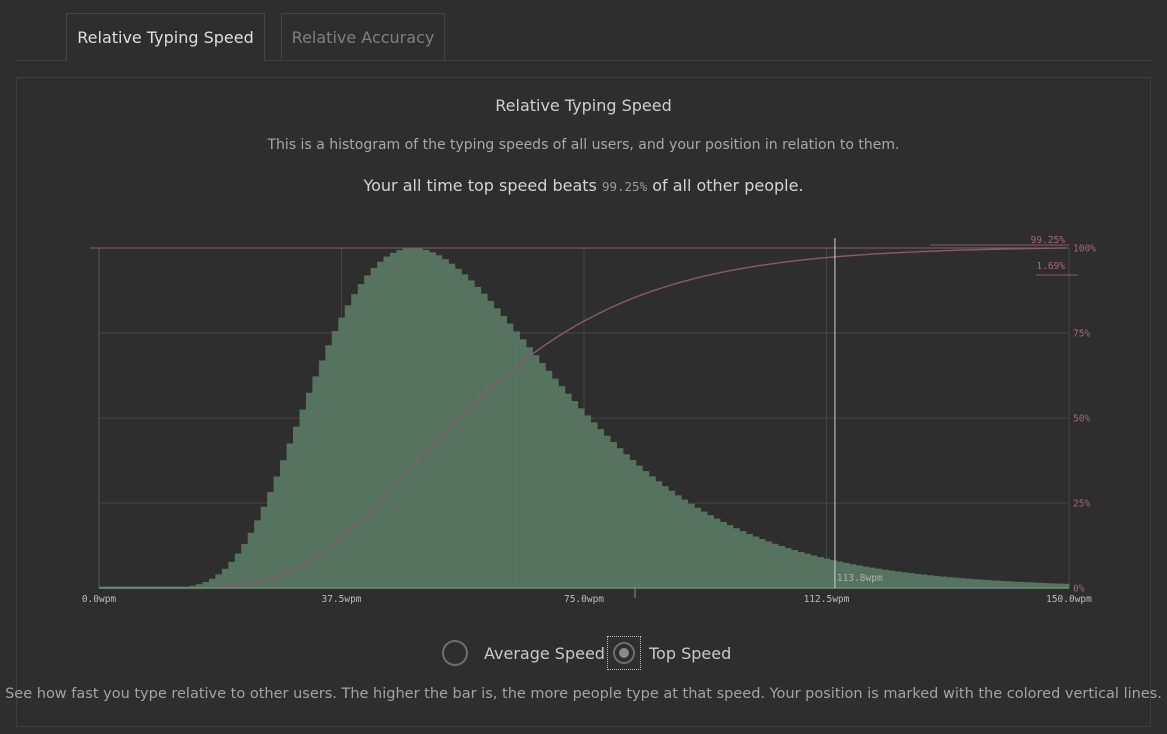 This screenshot has height=734, width=1167. I want to click on percentile-annotation: 99.25%, so click(1048, 240).